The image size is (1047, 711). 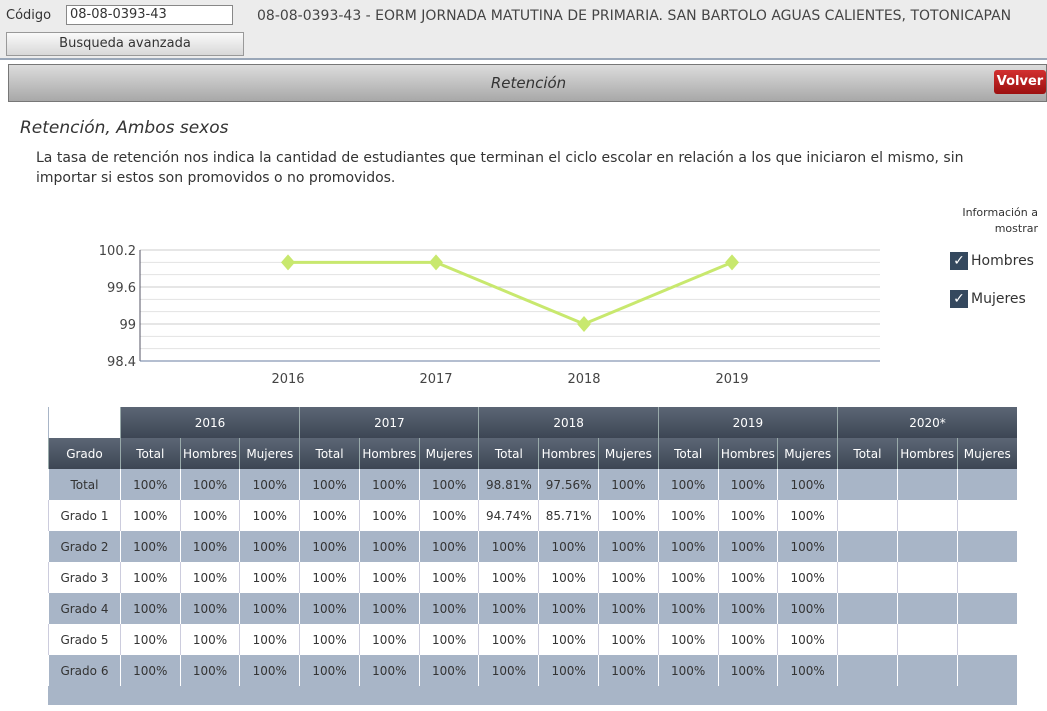 I want to click on table-cell: Grado 2, so click(x=84, y=546).